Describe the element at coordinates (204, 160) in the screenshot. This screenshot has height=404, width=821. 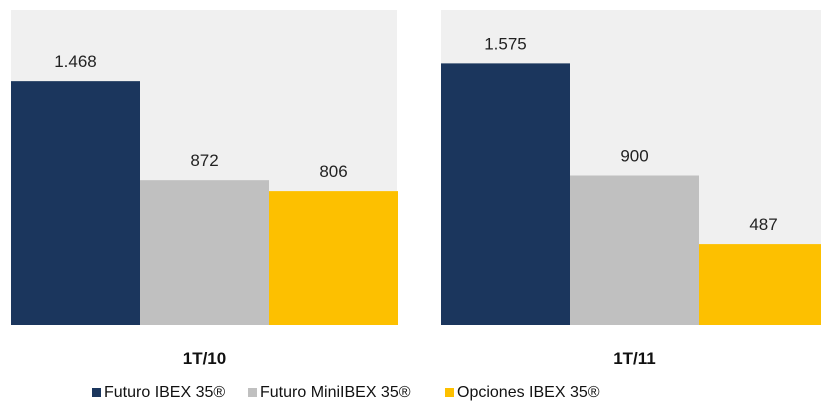
I see `data-label: 872` at that location.